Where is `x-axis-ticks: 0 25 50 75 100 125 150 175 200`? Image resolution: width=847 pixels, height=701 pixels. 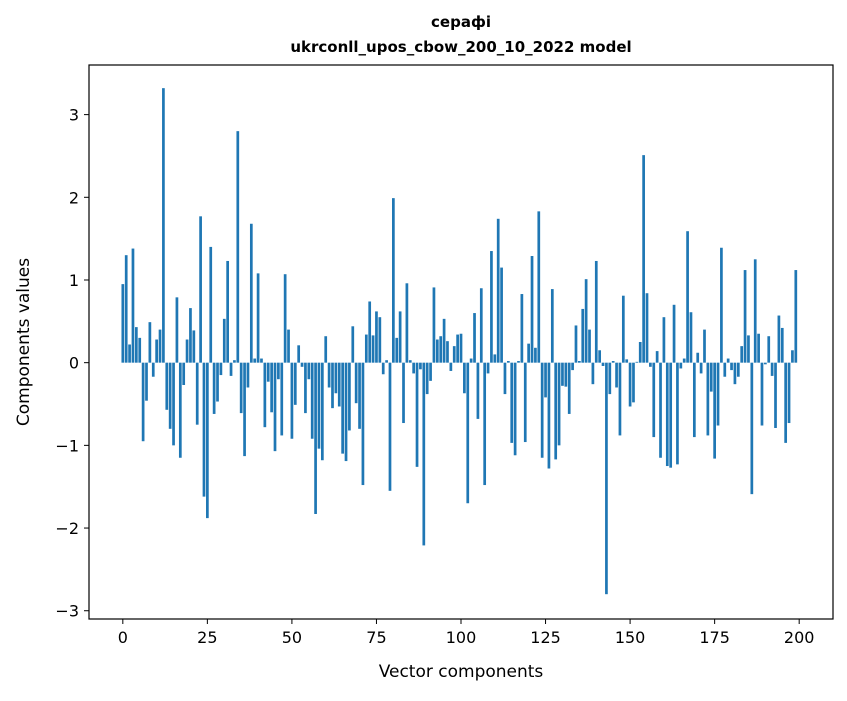
x-axis-ticks: 0 25 50 75 100 125 150 175 200 is located at coordinates (466, 633).